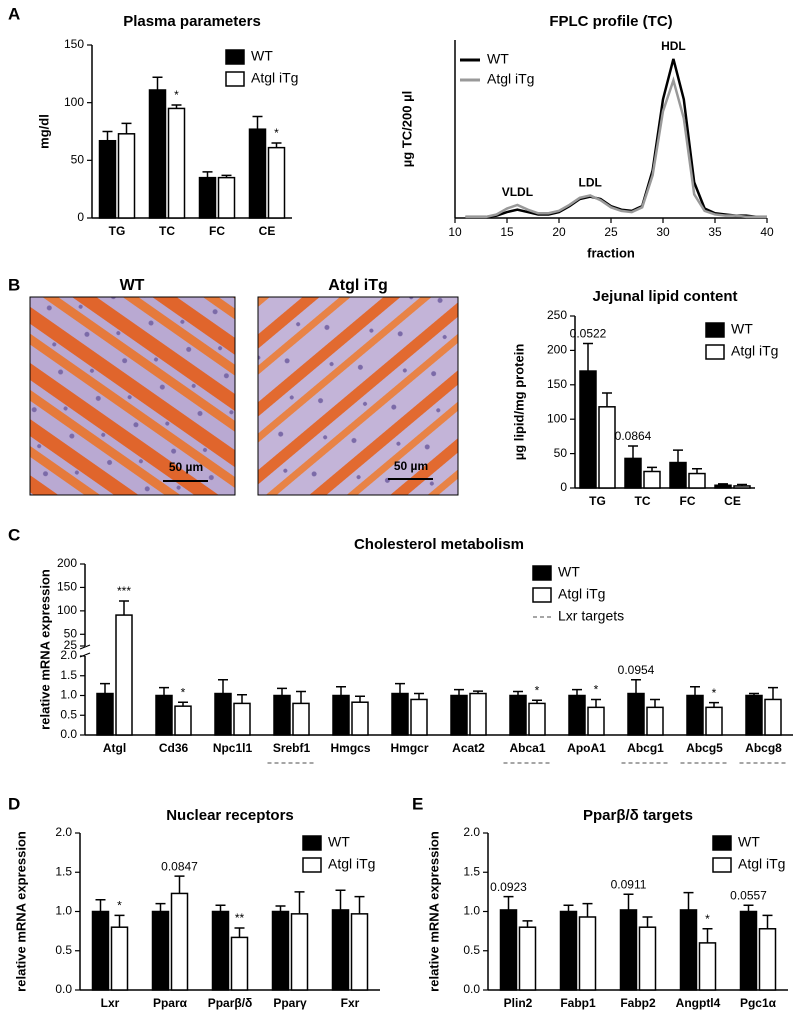  Describe the element at coordinates (715, 232) in the screenshot. I see `x-tick-label: 35` at that location.